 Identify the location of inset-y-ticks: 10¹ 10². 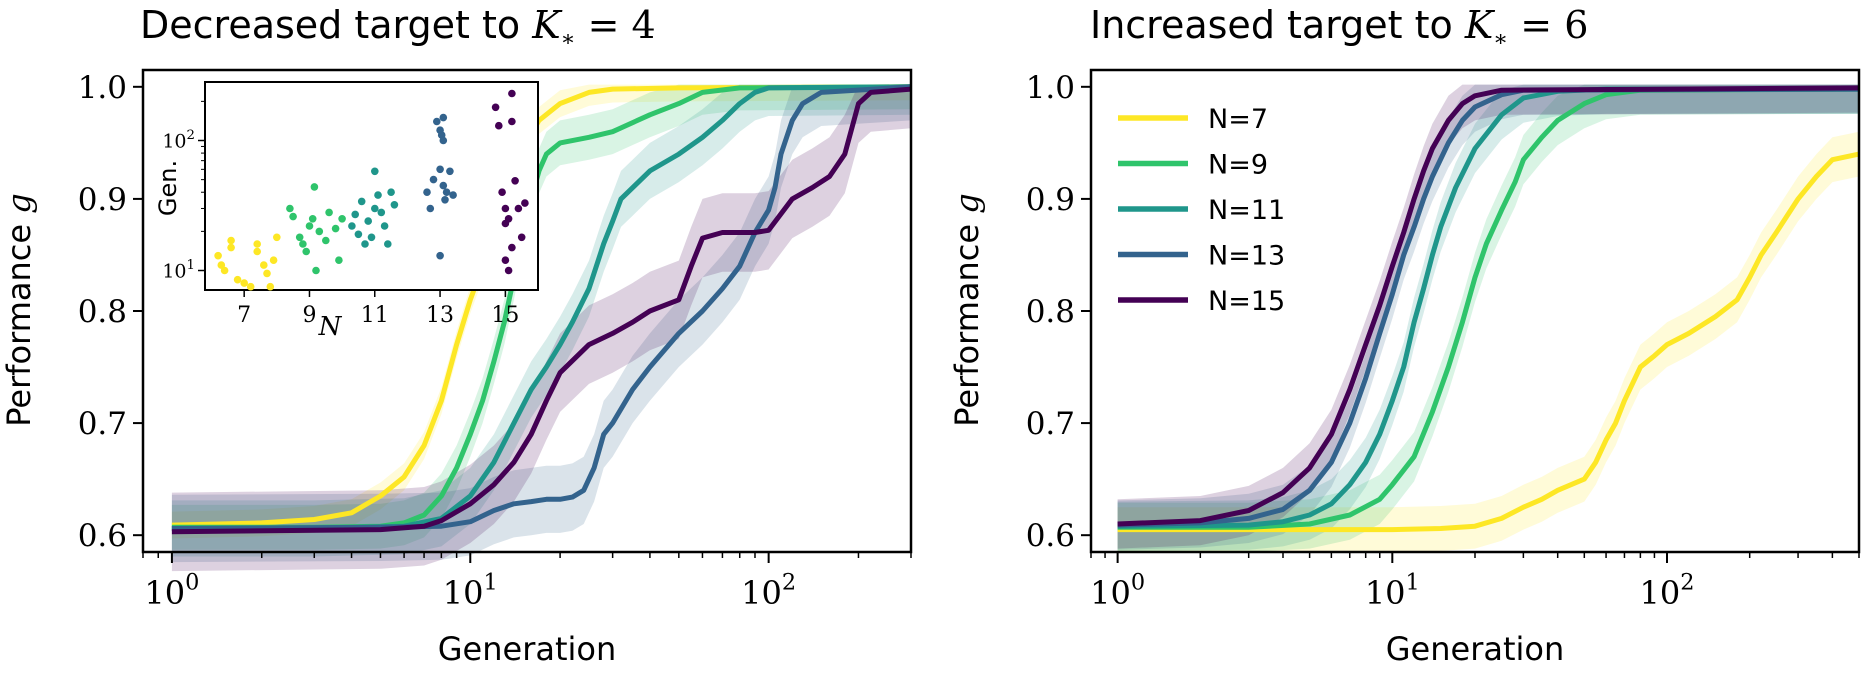
(183, 191).